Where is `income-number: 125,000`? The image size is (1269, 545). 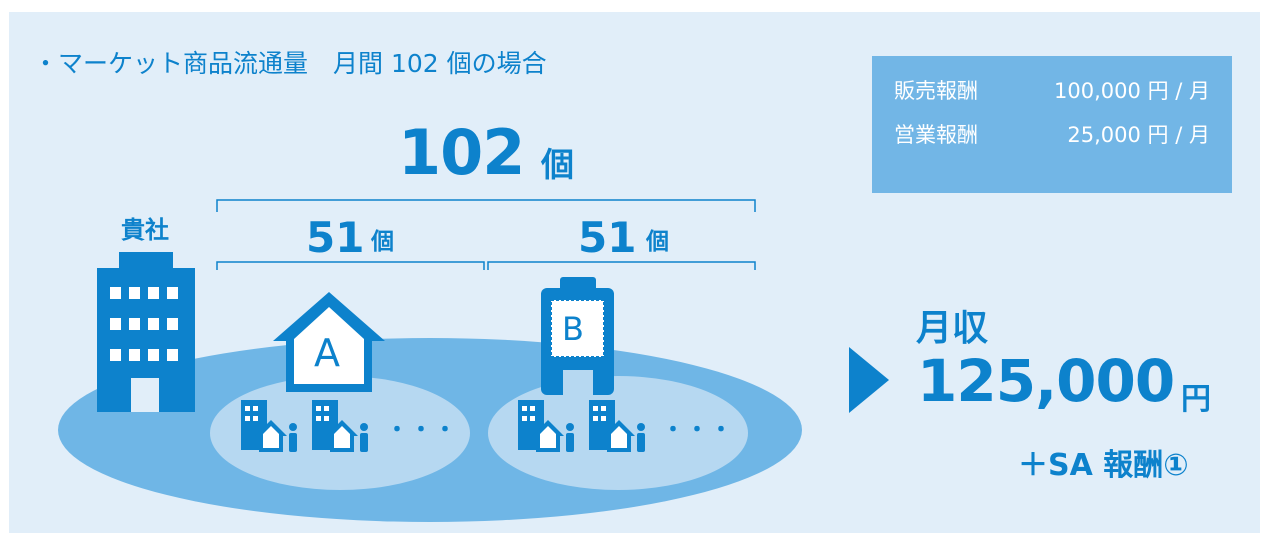 income-number: 125,000 is located at coordinates (1046, 381).